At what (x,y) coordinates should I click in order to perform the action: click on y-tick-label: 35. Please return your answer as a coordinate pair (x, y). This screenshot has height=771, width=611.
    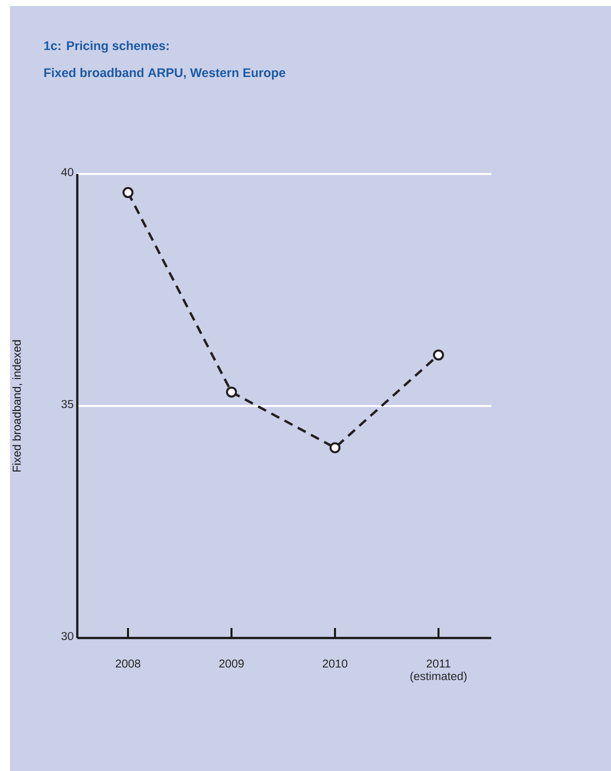
    Looking at the image, I should click on (67, 404).